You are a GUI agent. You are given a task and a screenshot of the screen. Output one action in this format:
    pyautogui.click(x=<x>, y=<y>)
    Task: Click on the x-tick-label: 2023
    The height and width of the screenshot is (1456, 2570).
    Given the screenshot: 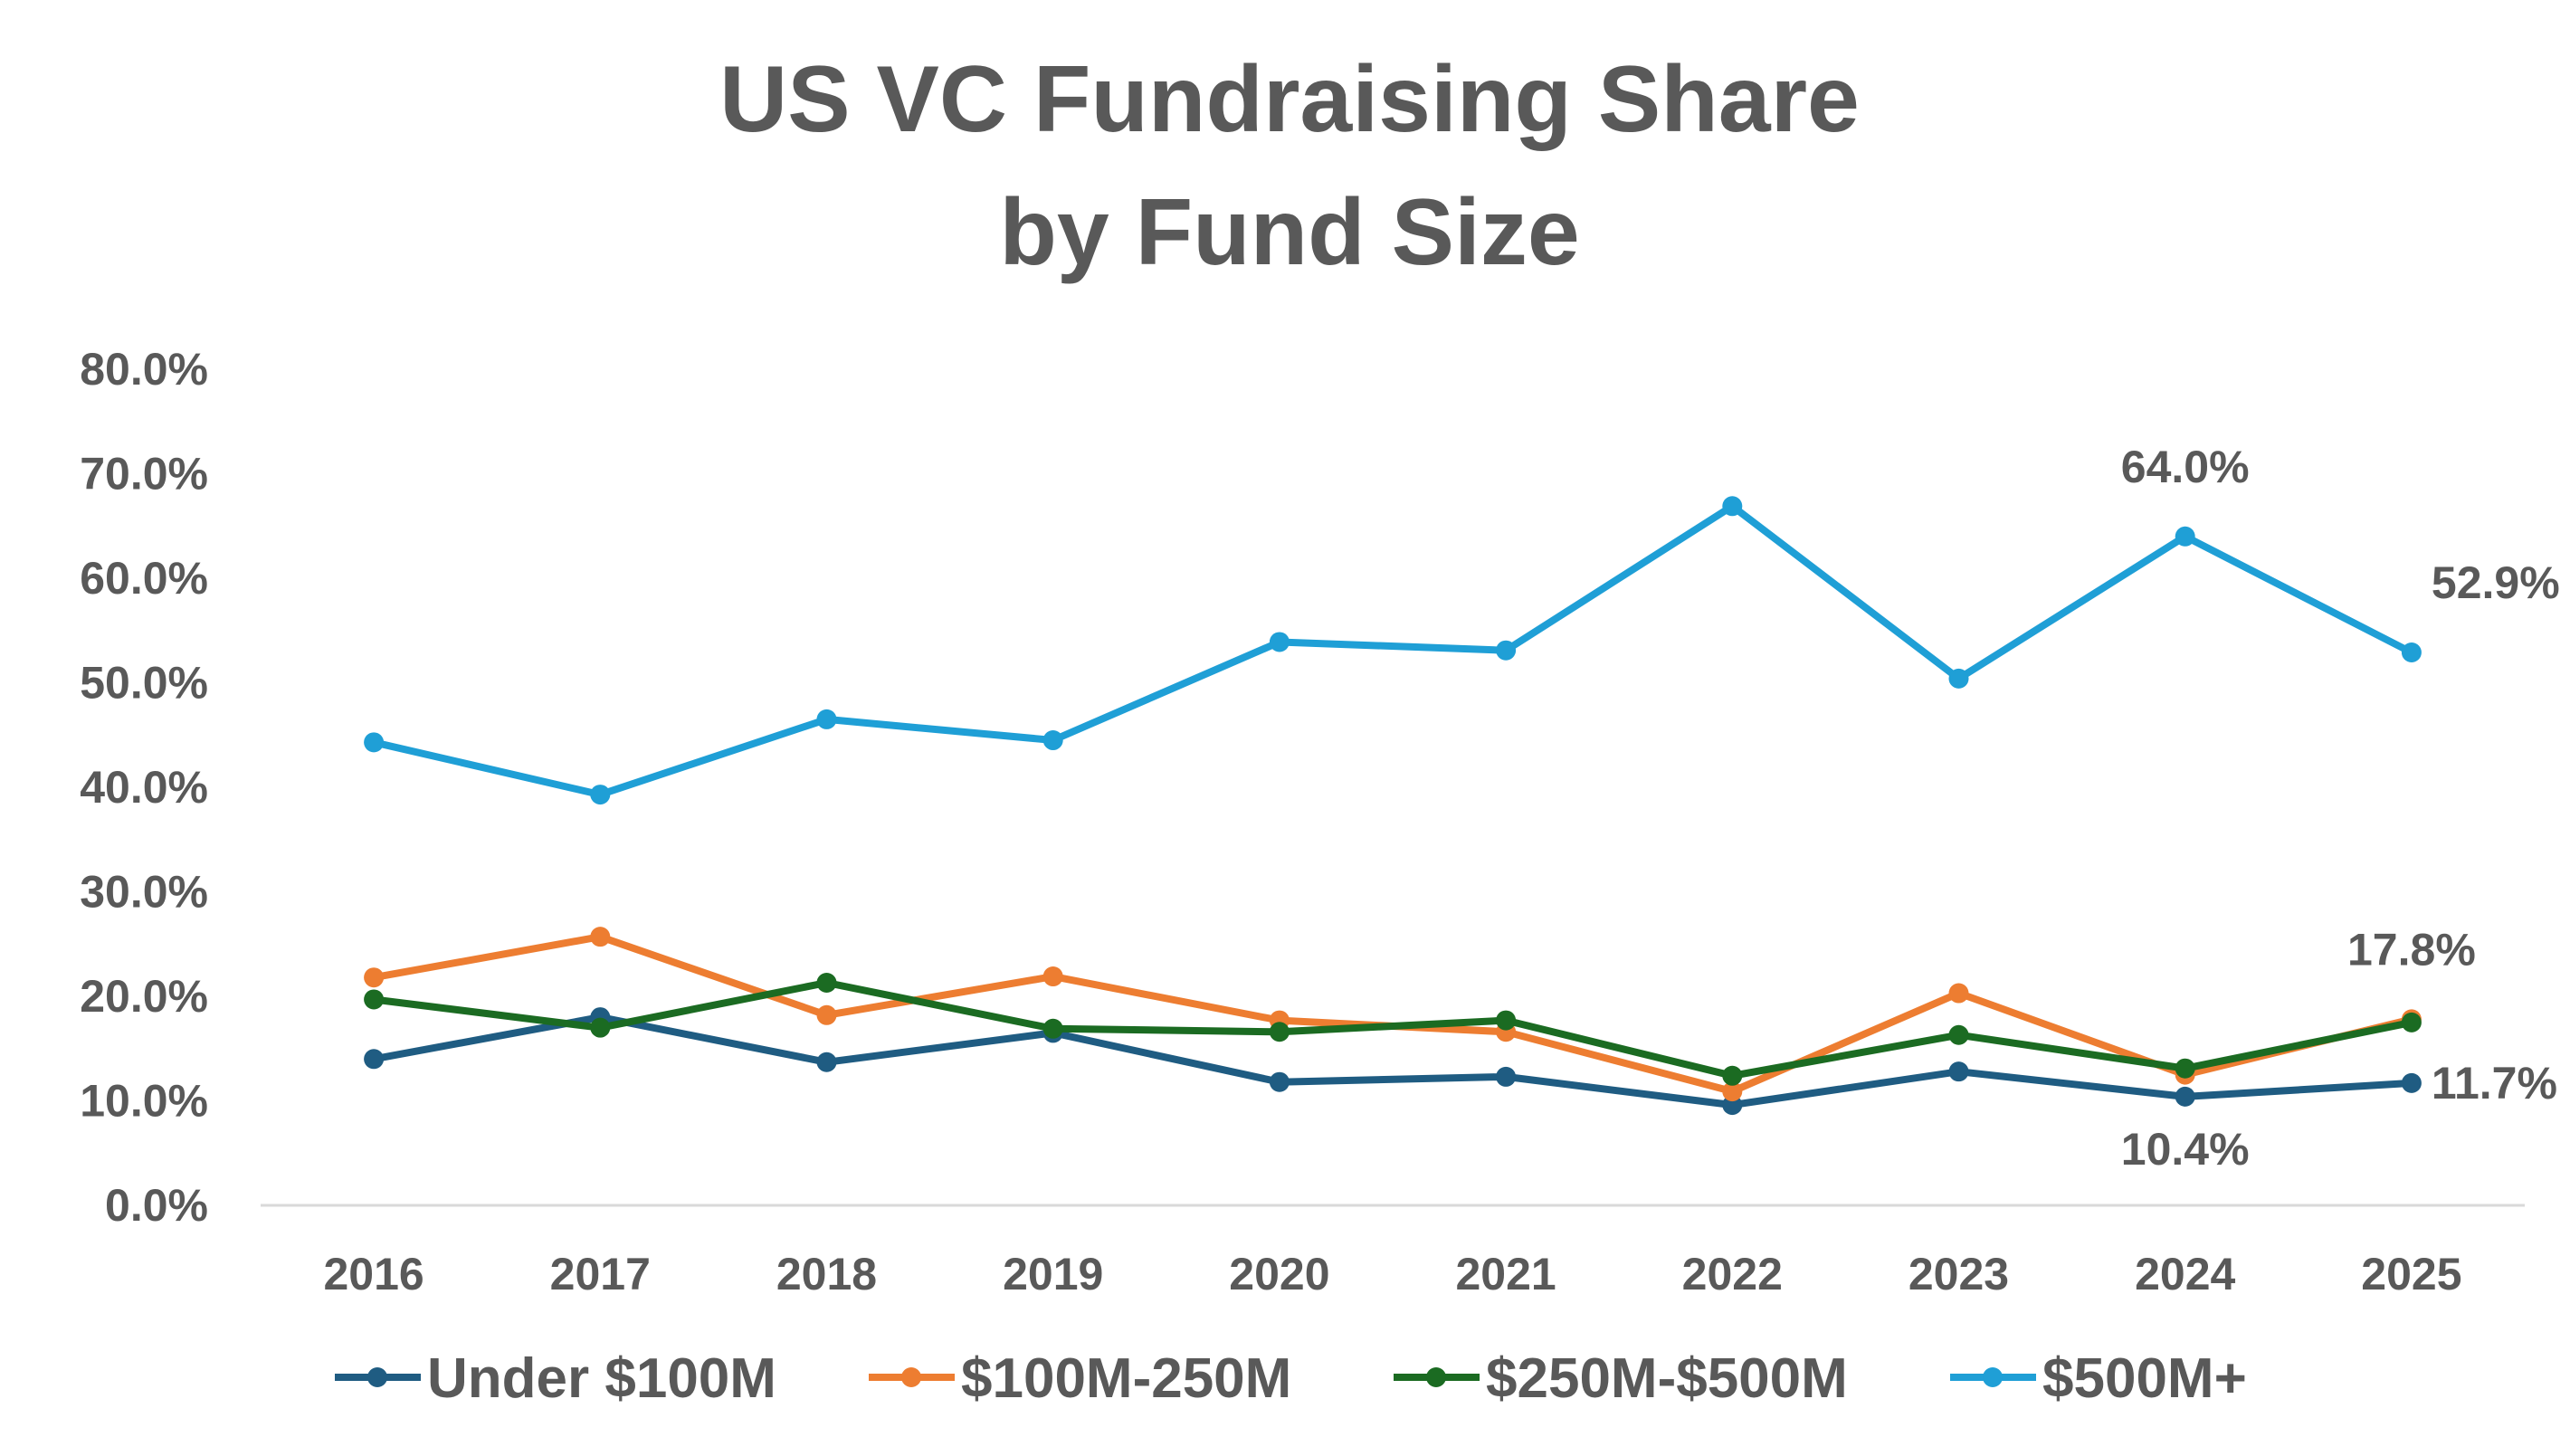 What is the action you would take?
    pyautogui.click(x=1959, y=1274)
    